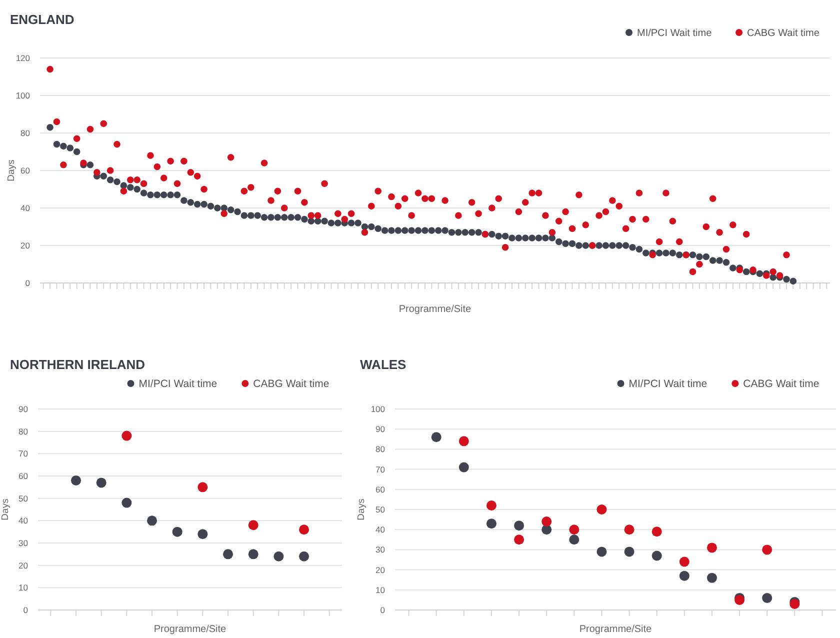 This screenshot has height=638, width=840. I want to click on y-tick-label: 120, so click(23, 57).